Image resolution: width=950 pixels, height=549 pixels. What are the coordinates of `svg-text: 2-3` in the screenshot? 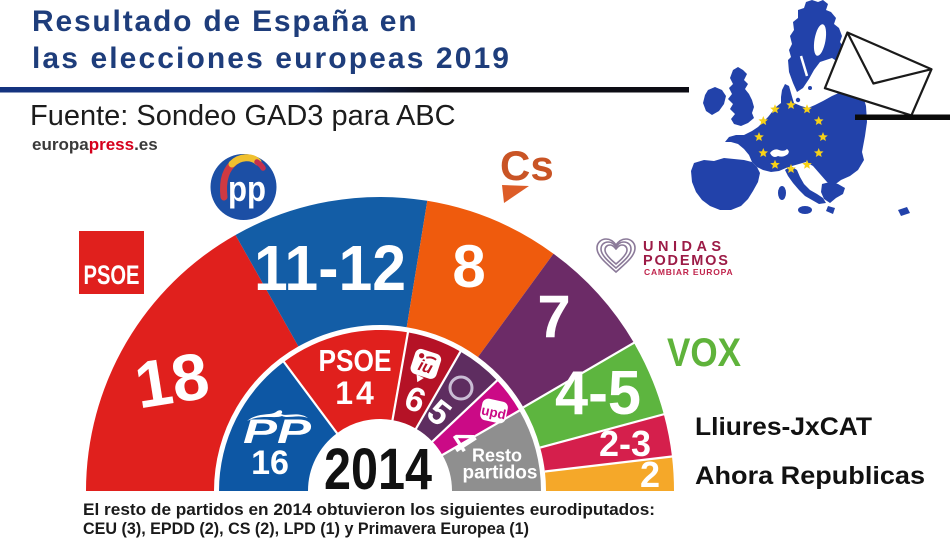 It's located at (625, 443).